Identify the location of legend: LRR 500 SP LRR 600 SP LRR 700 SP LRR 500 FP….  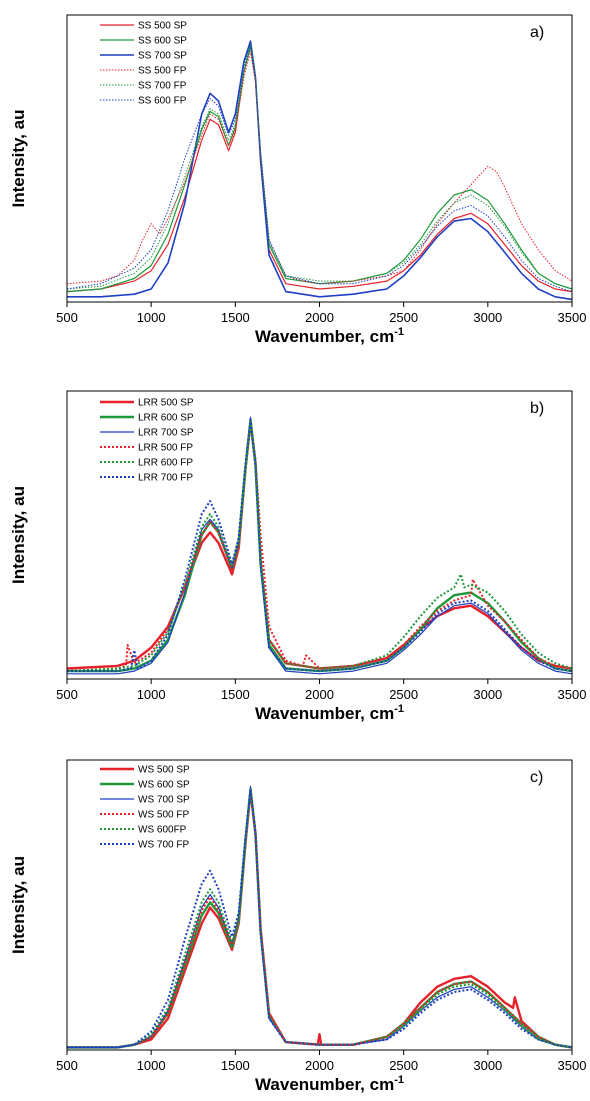
(147, 441).